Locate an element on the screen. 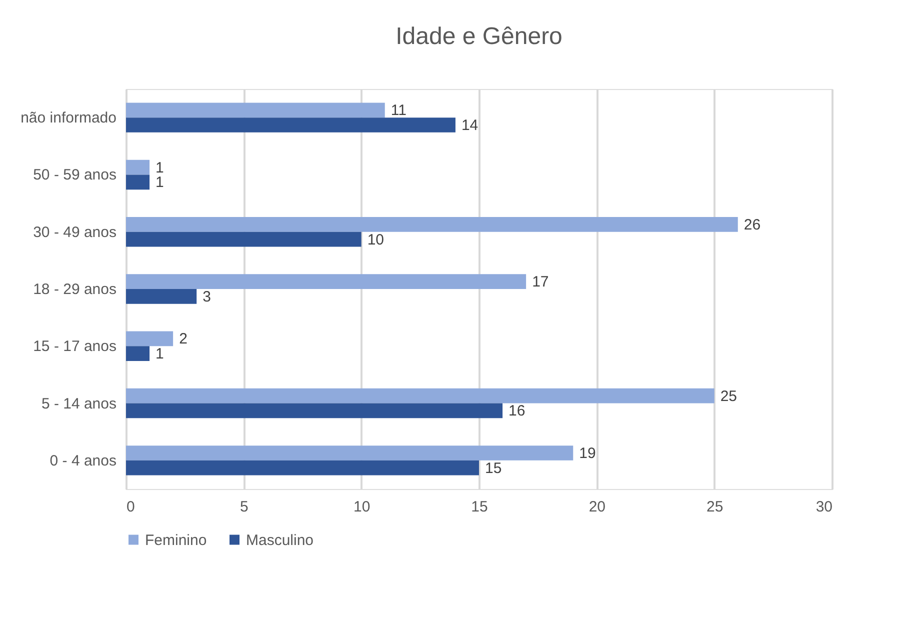 Image resolution: width=916 pixels, height=625 pixels. x-tick-label: 30 is located at coordinates (824, 507).